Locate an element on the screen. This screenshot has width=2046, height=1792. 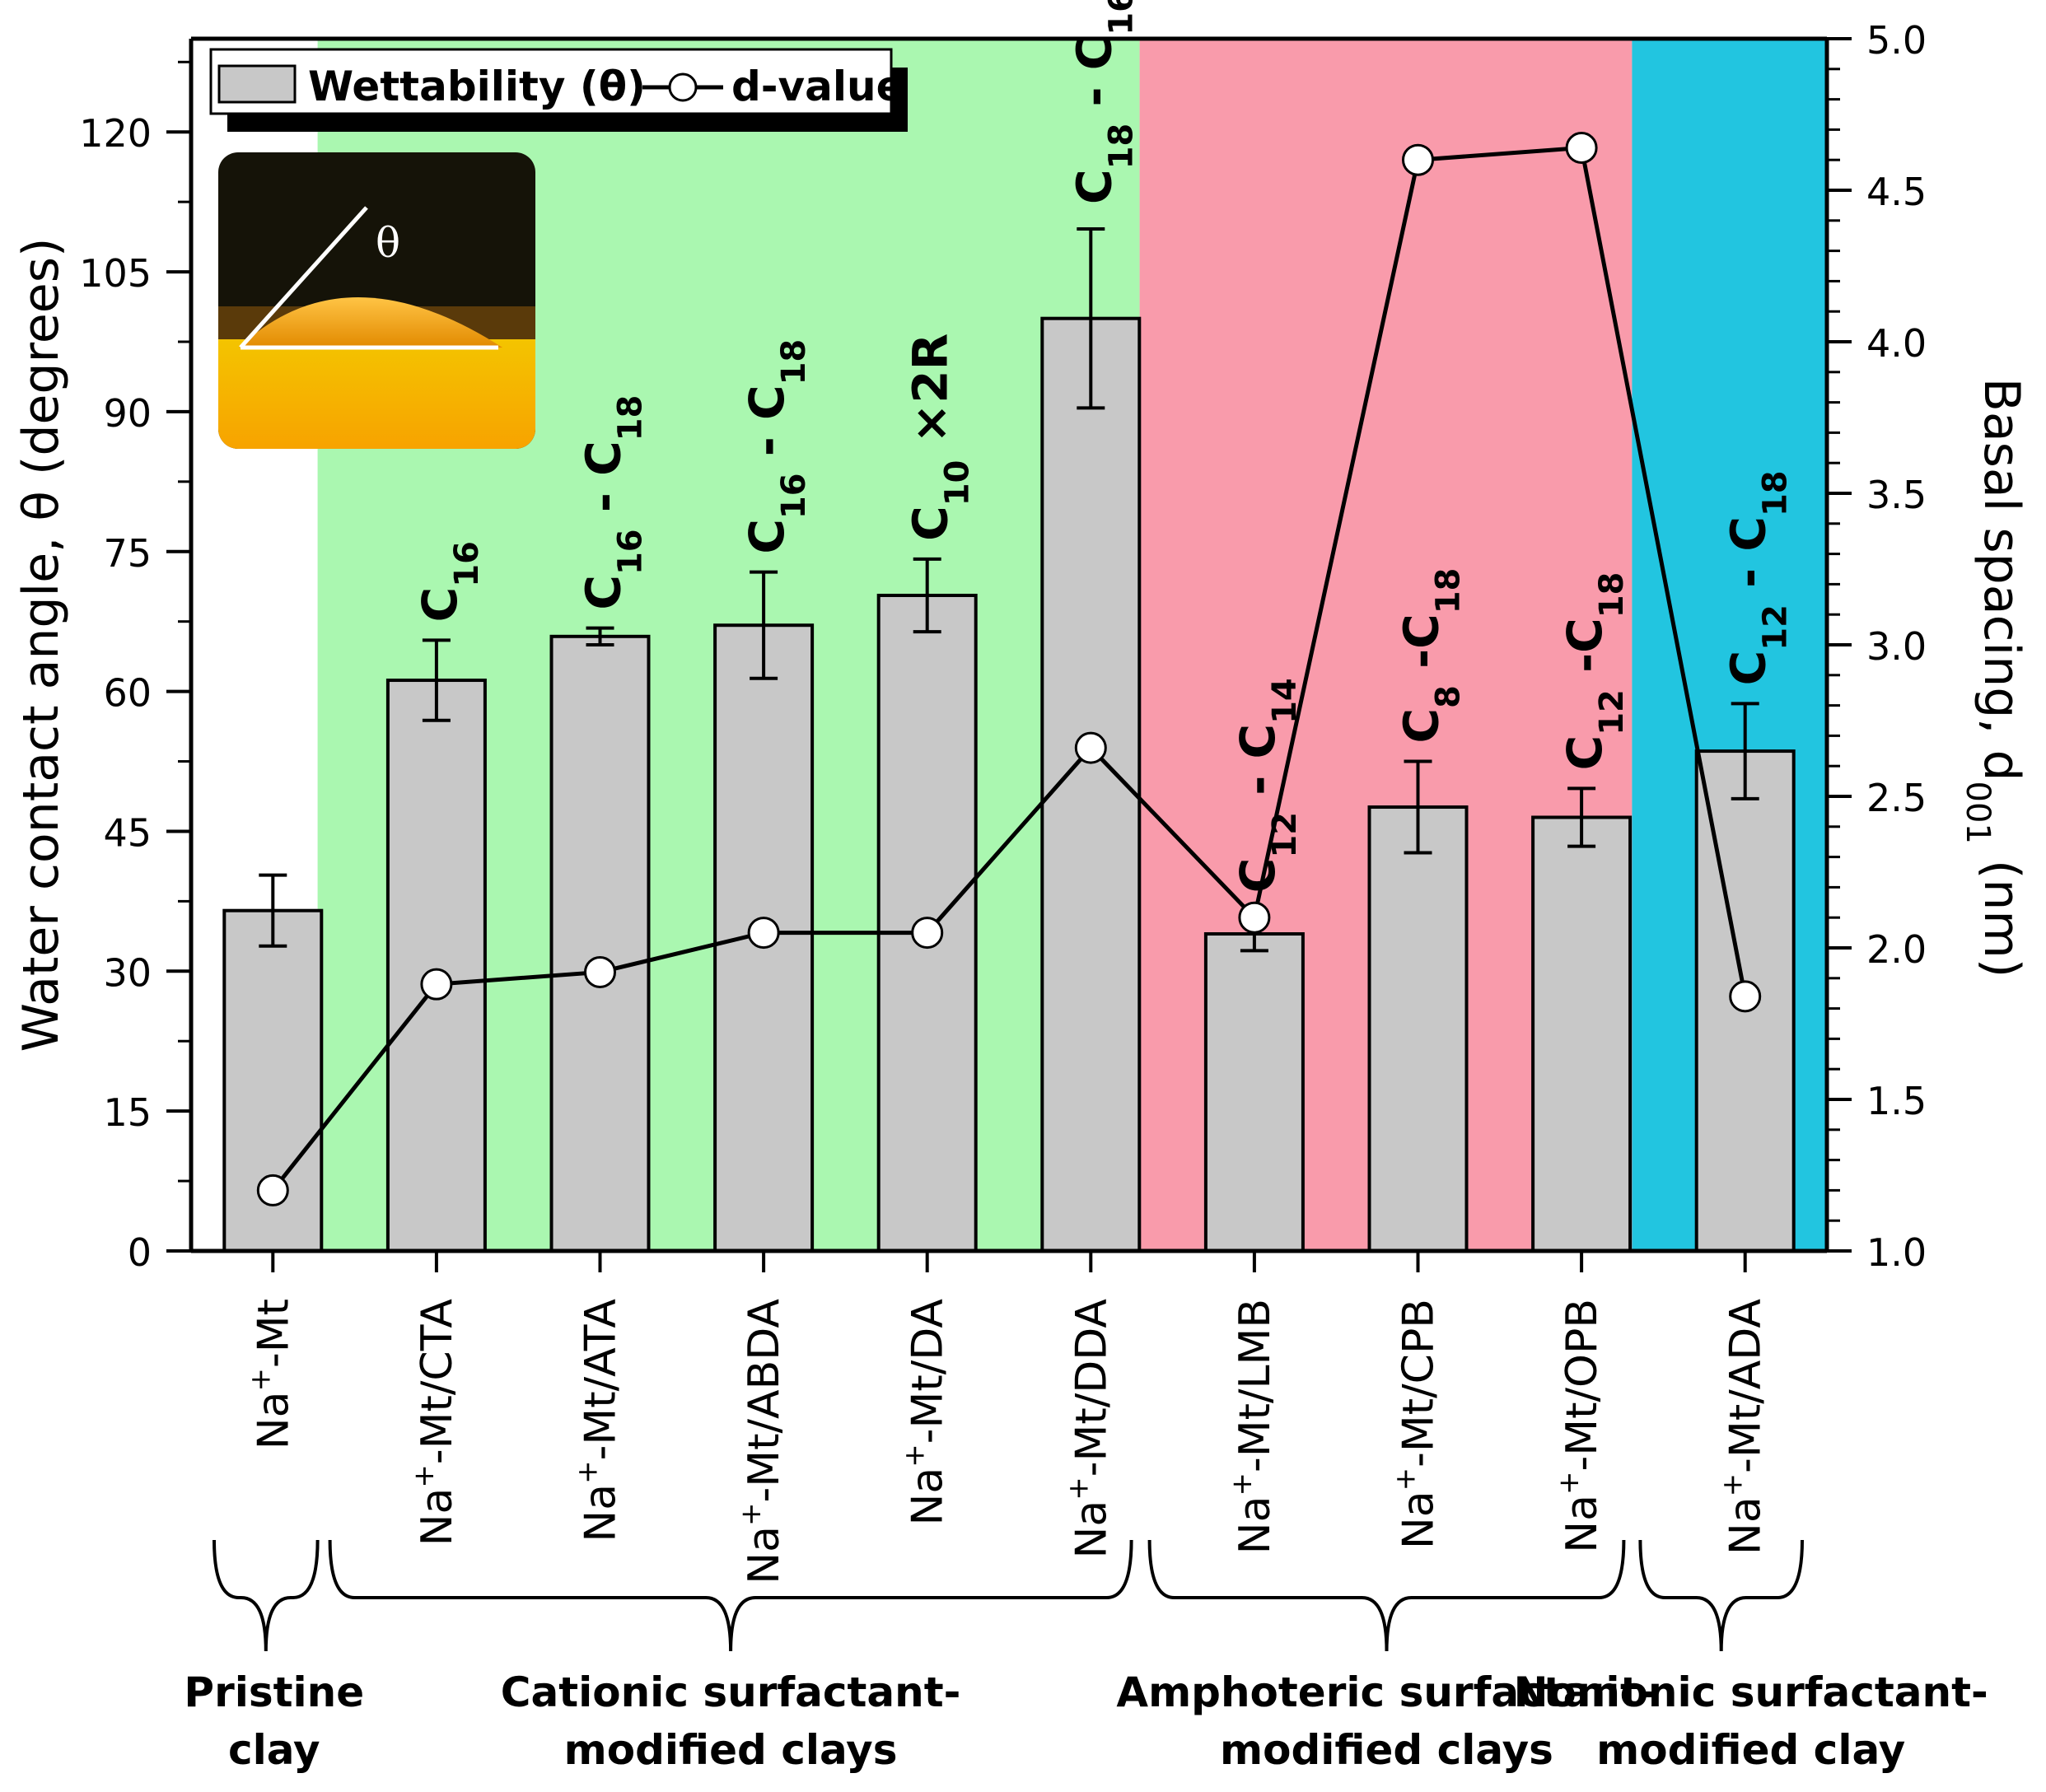
group-label: Cationic surfactant- is located at coordinates (731, 1692).